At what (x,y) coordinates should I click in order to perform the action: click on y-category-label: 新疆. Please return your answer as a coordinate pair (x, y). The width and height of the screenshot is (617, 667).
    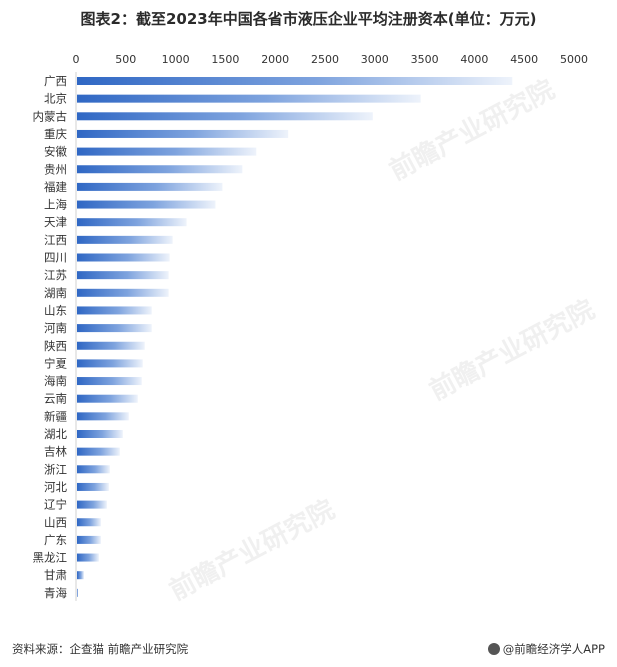
    Looking at the image, I should click on (55, 416).